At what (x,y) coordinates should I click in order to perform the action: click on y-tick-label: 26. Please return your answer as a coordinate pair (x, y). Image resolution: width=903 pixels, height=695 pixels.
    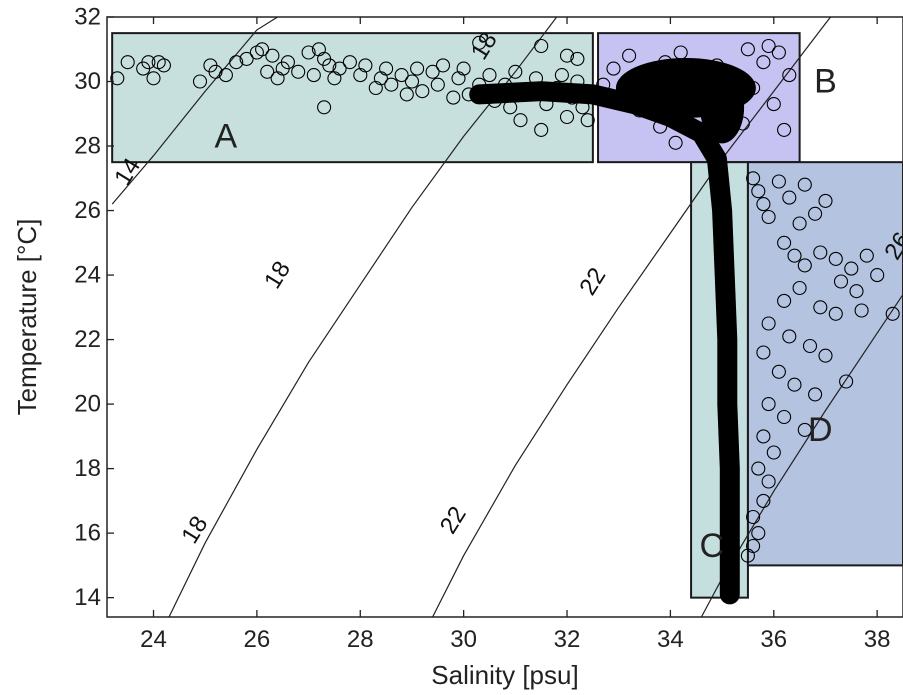
    Looking at the image, I should click on (87, 210).